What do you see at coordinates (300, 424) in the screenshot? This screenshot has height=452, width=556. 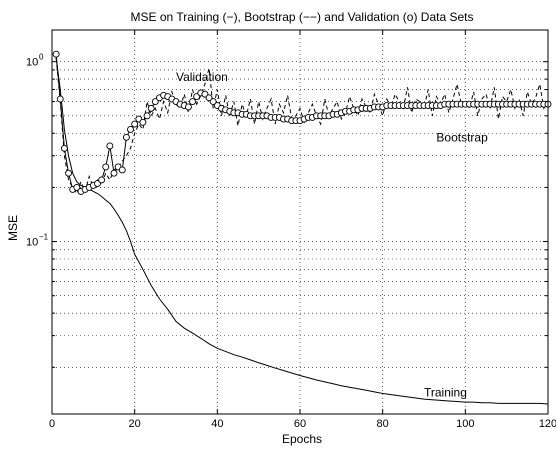 I see `x-tick-label: 60` at bounding box center [300, 424].